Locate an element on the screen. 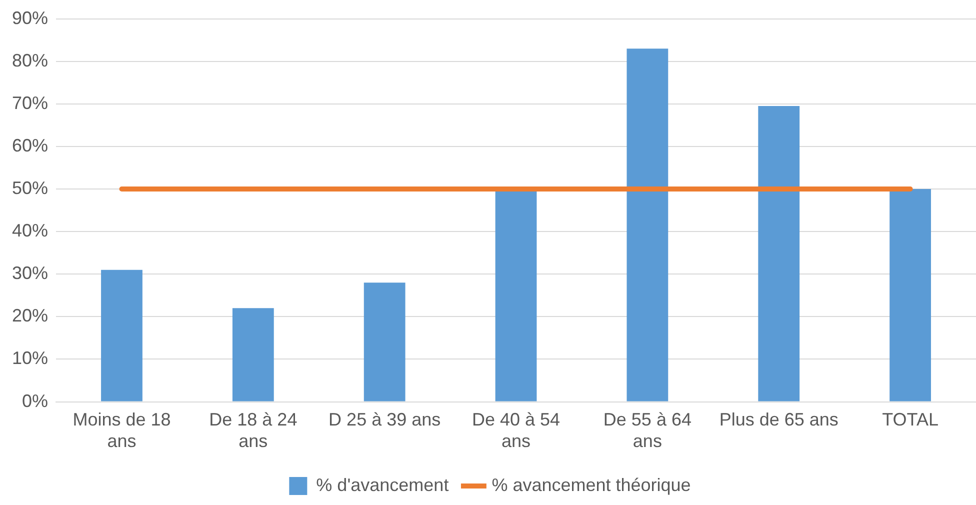 This screenshot has width=976, height=505. y-tick-label: 80% is located at coordinates (30, 60).